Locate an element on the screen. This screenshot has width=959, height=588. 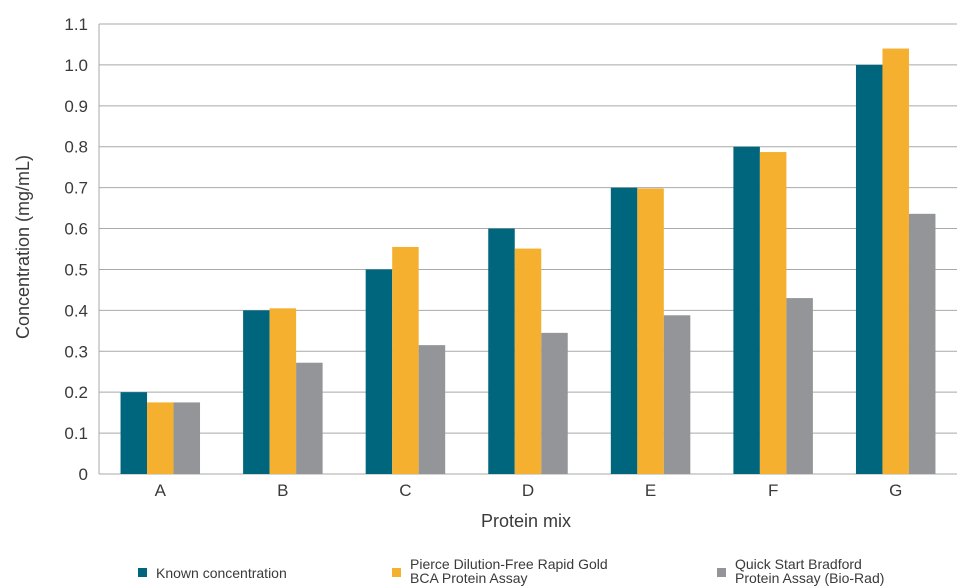
x-tick-label: A is located at coordinates (161, 490).